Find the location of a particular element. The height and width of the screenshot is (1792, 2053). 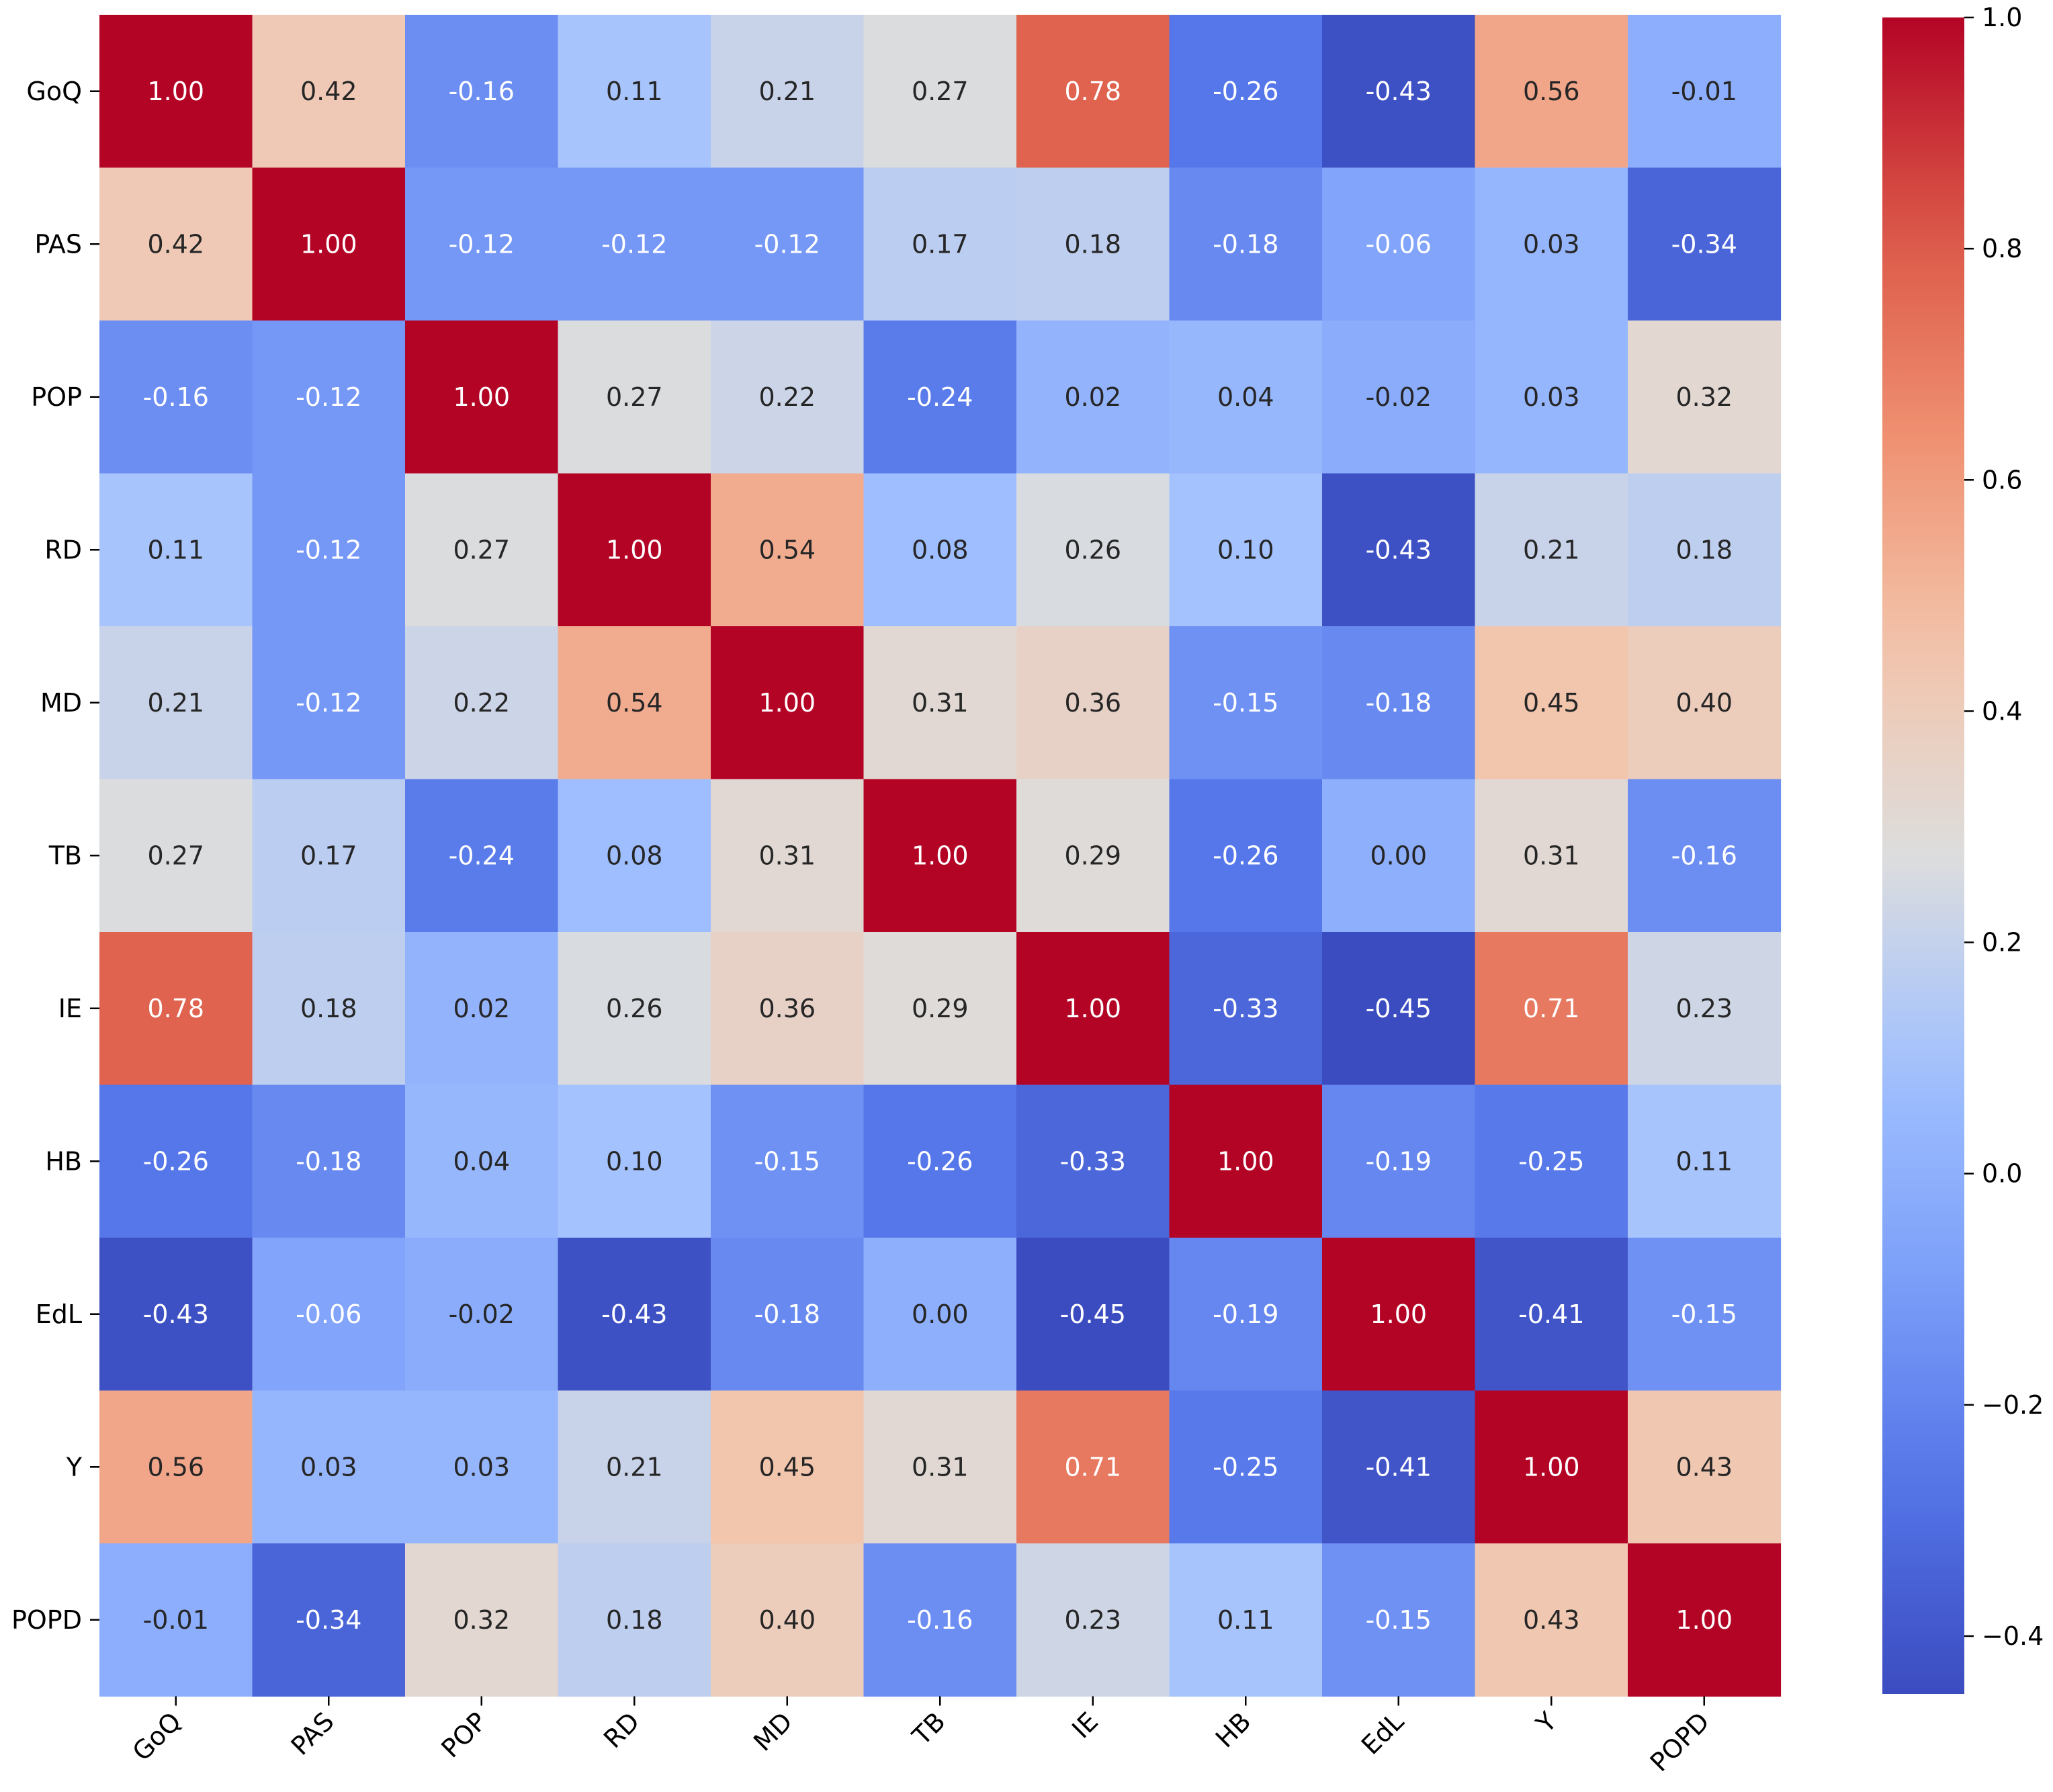

cell-value-label: -0.45 is located at coordinates (1093, 1314).